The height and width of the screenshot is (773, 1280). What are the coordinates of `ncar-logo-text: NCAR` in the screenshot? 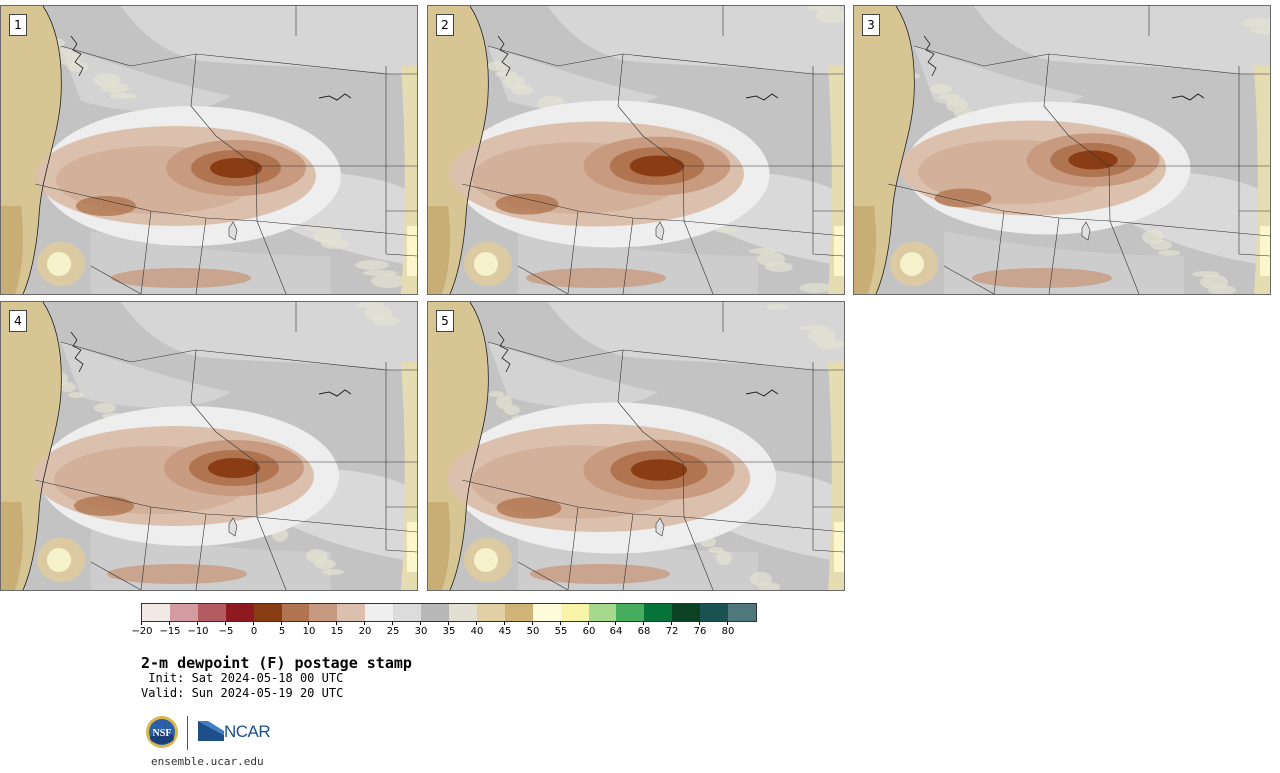 It's located at (247, 731).